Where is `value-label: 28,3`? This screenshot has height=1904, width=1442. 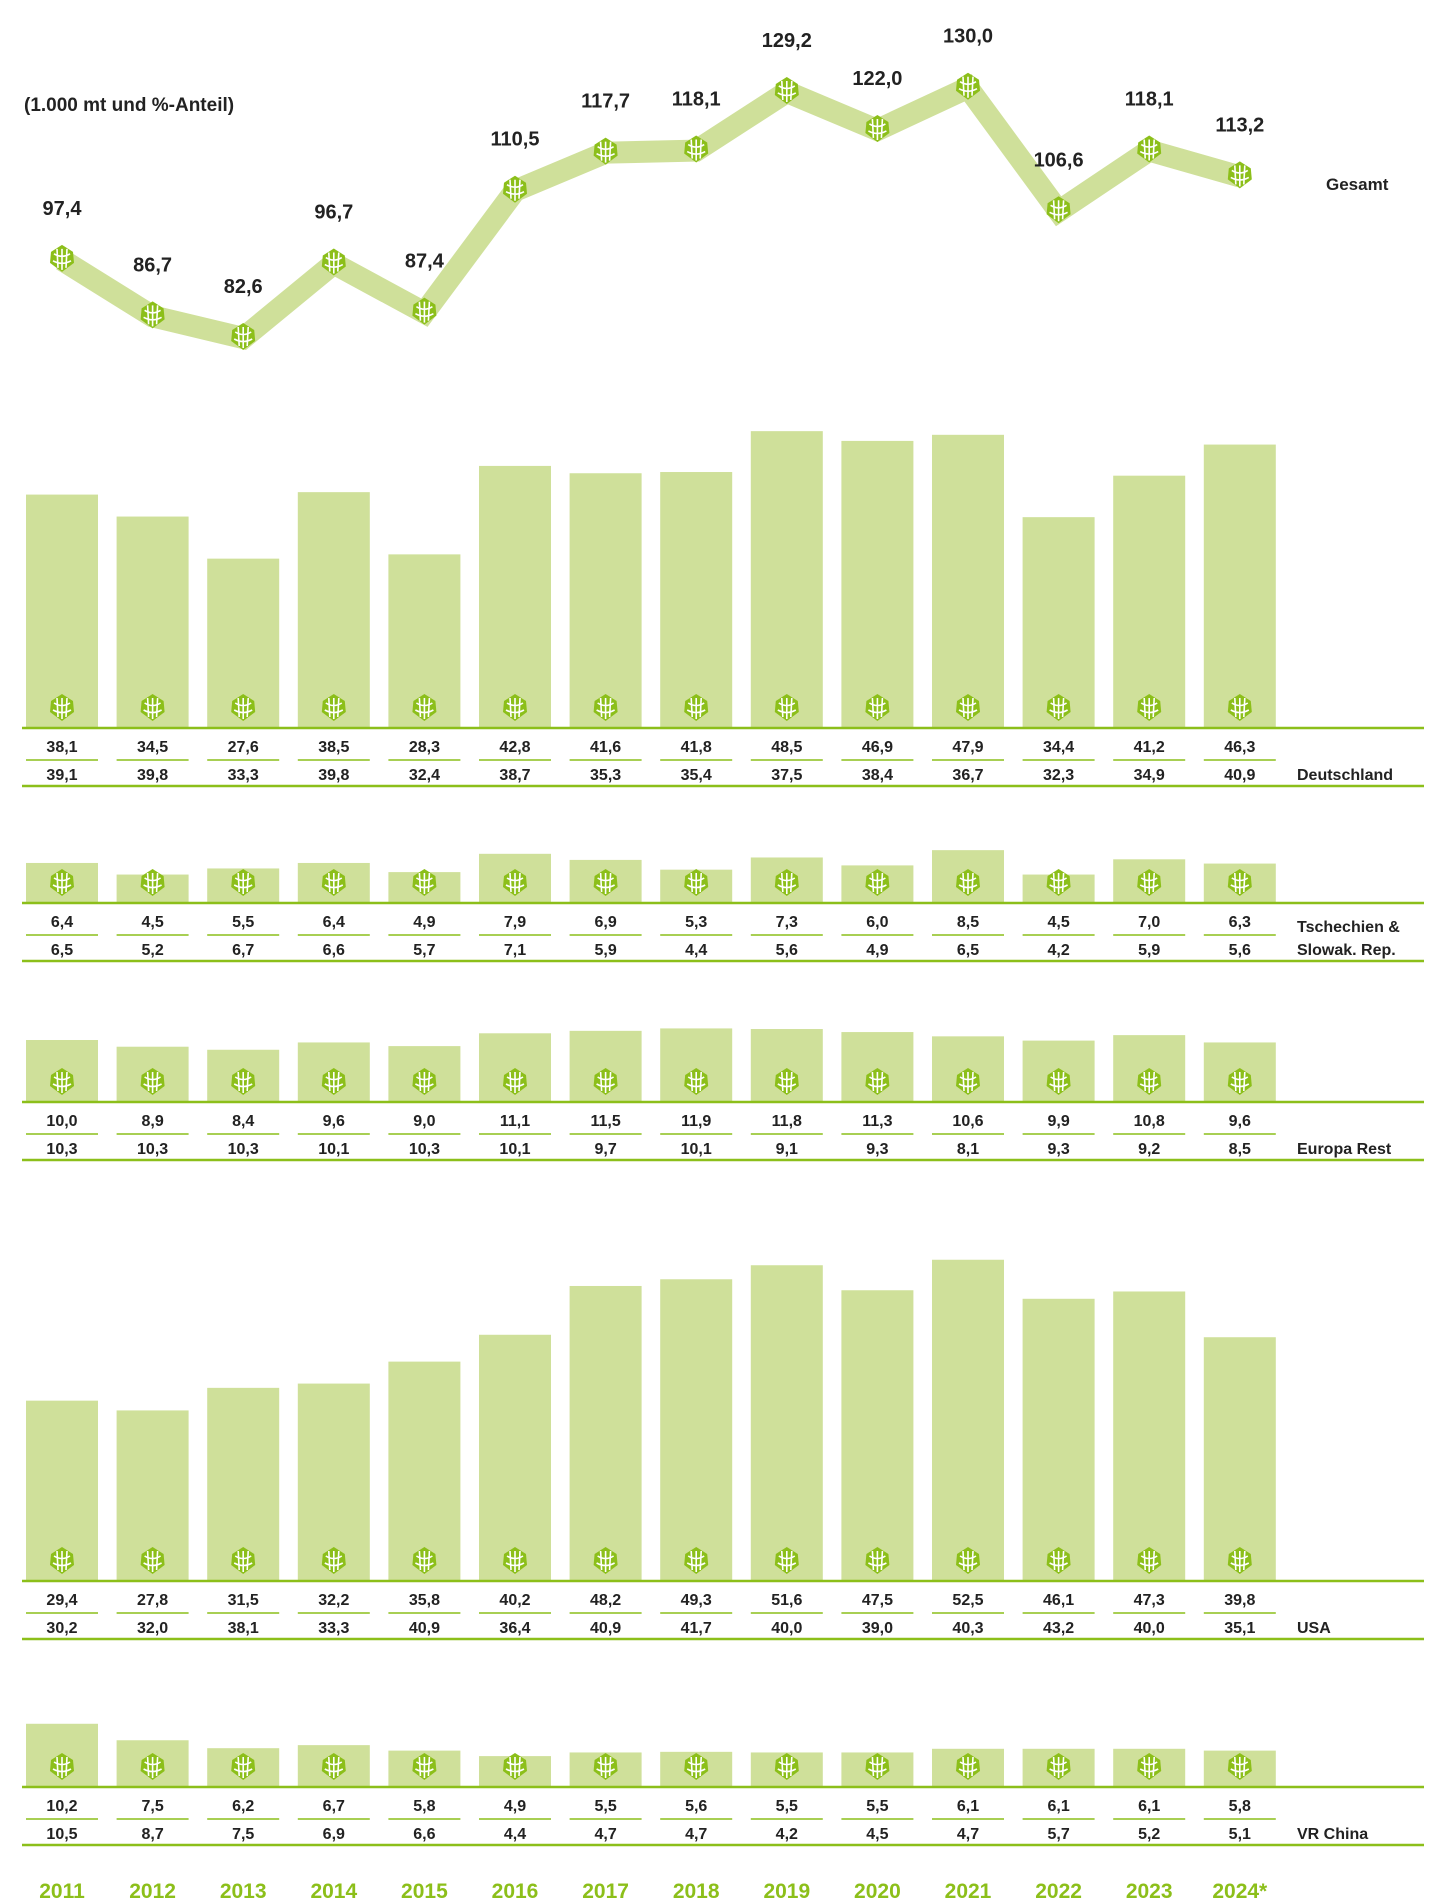 value-label: 28,3 is located at coordinates (424, 747).